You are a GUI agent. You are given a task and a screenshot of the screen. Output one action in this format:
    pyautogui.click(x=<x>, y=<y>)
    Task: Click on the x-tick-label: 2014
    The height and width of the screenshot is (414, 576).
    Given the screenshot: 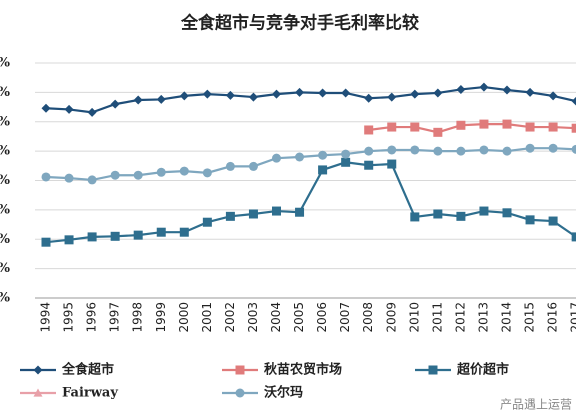 What is the action you would take?
    pyautogui.click(x=507, y=317)
    